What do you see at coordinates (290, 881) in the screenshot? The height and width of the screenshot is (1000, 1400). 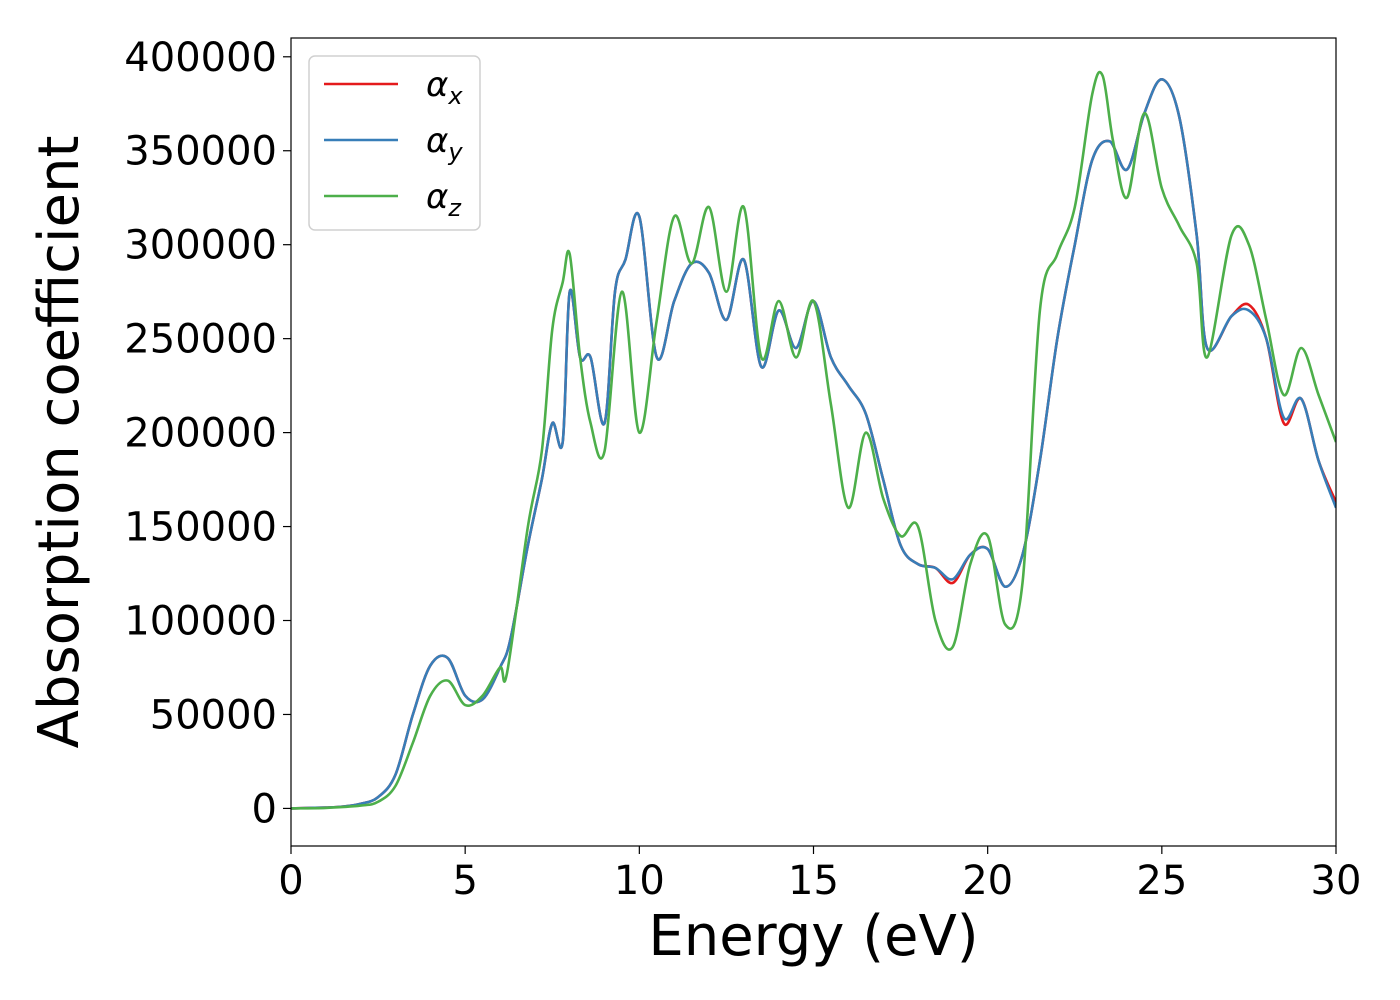 I see `x-tick-label: 0` at bounding box center [290, 881].